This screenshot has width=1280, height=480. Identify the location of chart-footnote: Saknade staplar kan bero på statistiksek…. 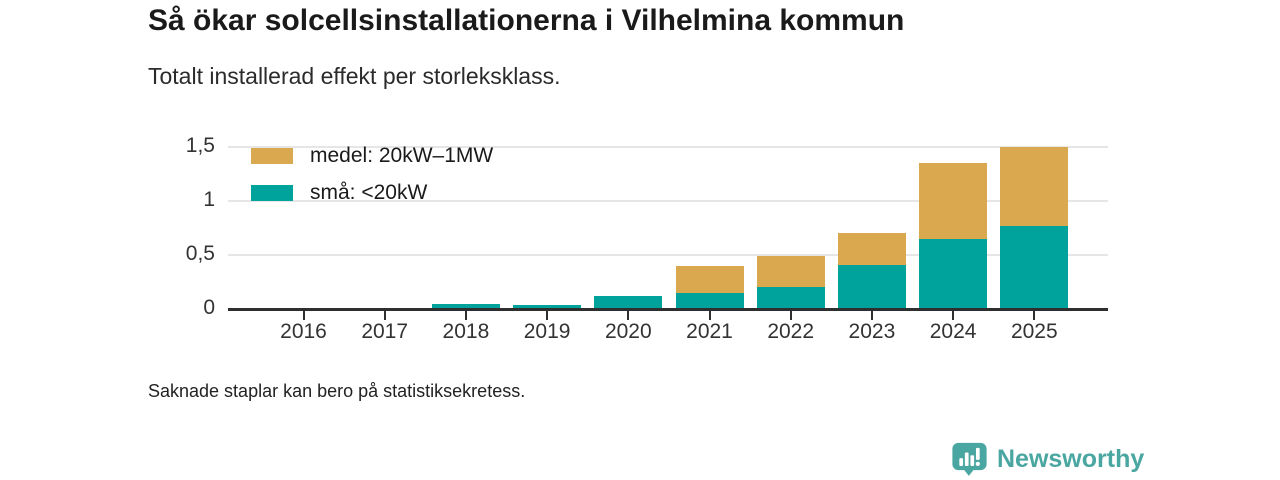
(337, 391).